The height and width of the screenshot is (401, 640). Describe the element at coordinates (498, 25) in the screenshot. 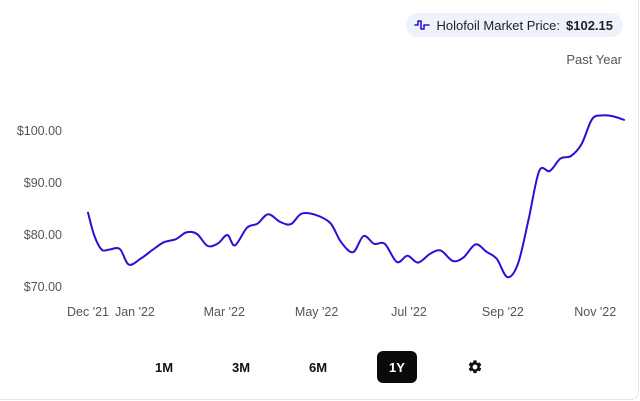

I see `market-price-label: Holofoil Market Price:` at that location.